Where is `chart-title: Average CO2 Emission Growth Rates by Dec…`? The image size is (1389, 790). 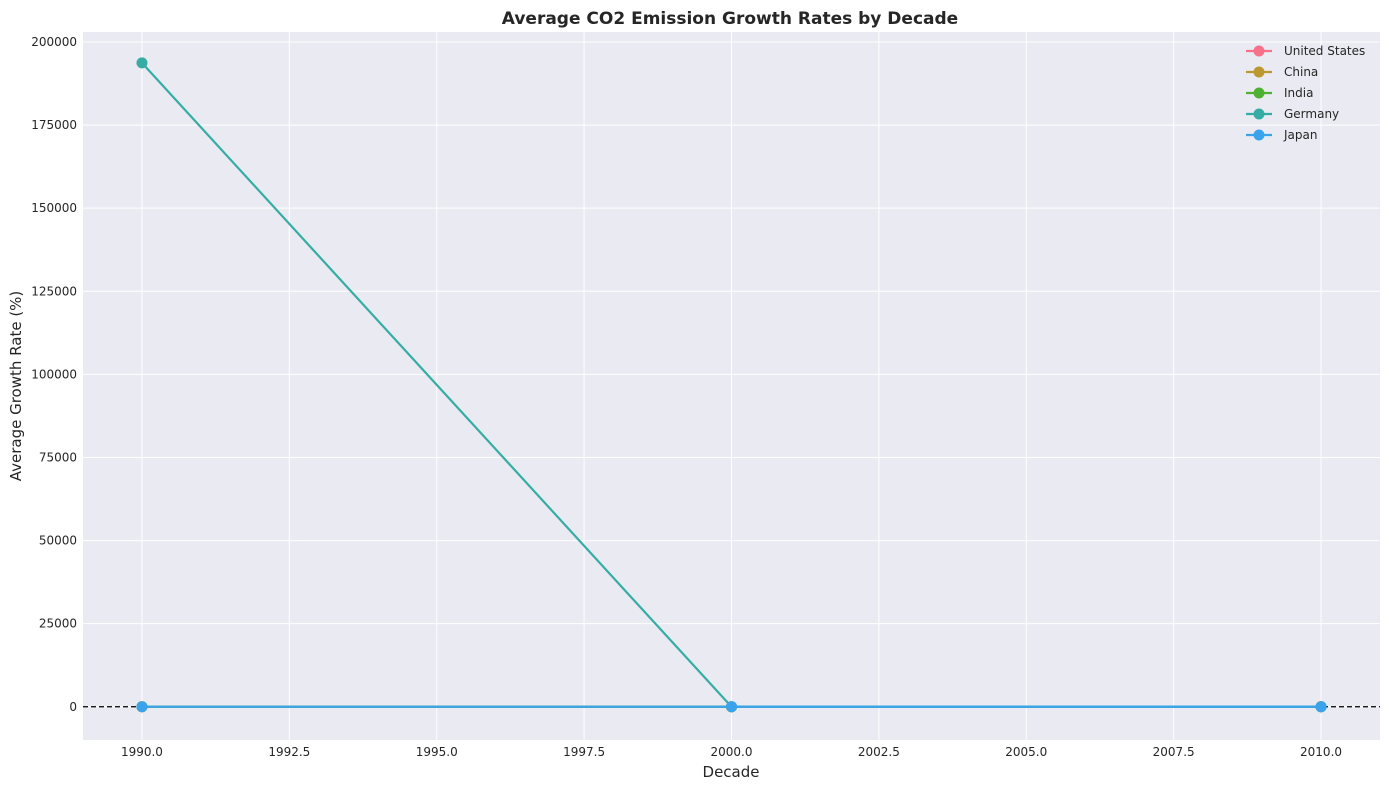
chart-title: Average CO2 Emission Growth Rates by Dec… is located at coordinates (730, 19).